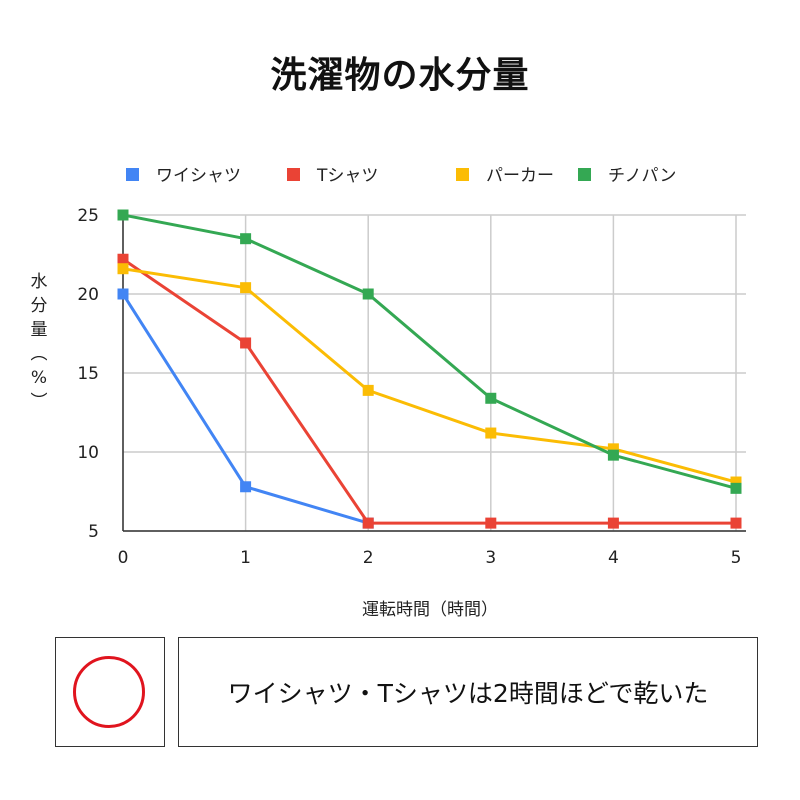  Describe the element at coordinates (39, 306) in the screenshot. I see `y-axis-label-char: 分` at that location.